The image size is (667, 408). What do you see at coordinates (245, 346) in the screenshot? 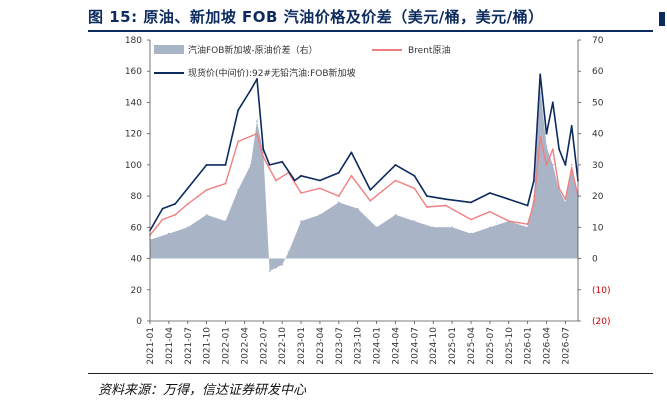
I see `x-tick-label: 2022-04` at bounding box center [245, 346].